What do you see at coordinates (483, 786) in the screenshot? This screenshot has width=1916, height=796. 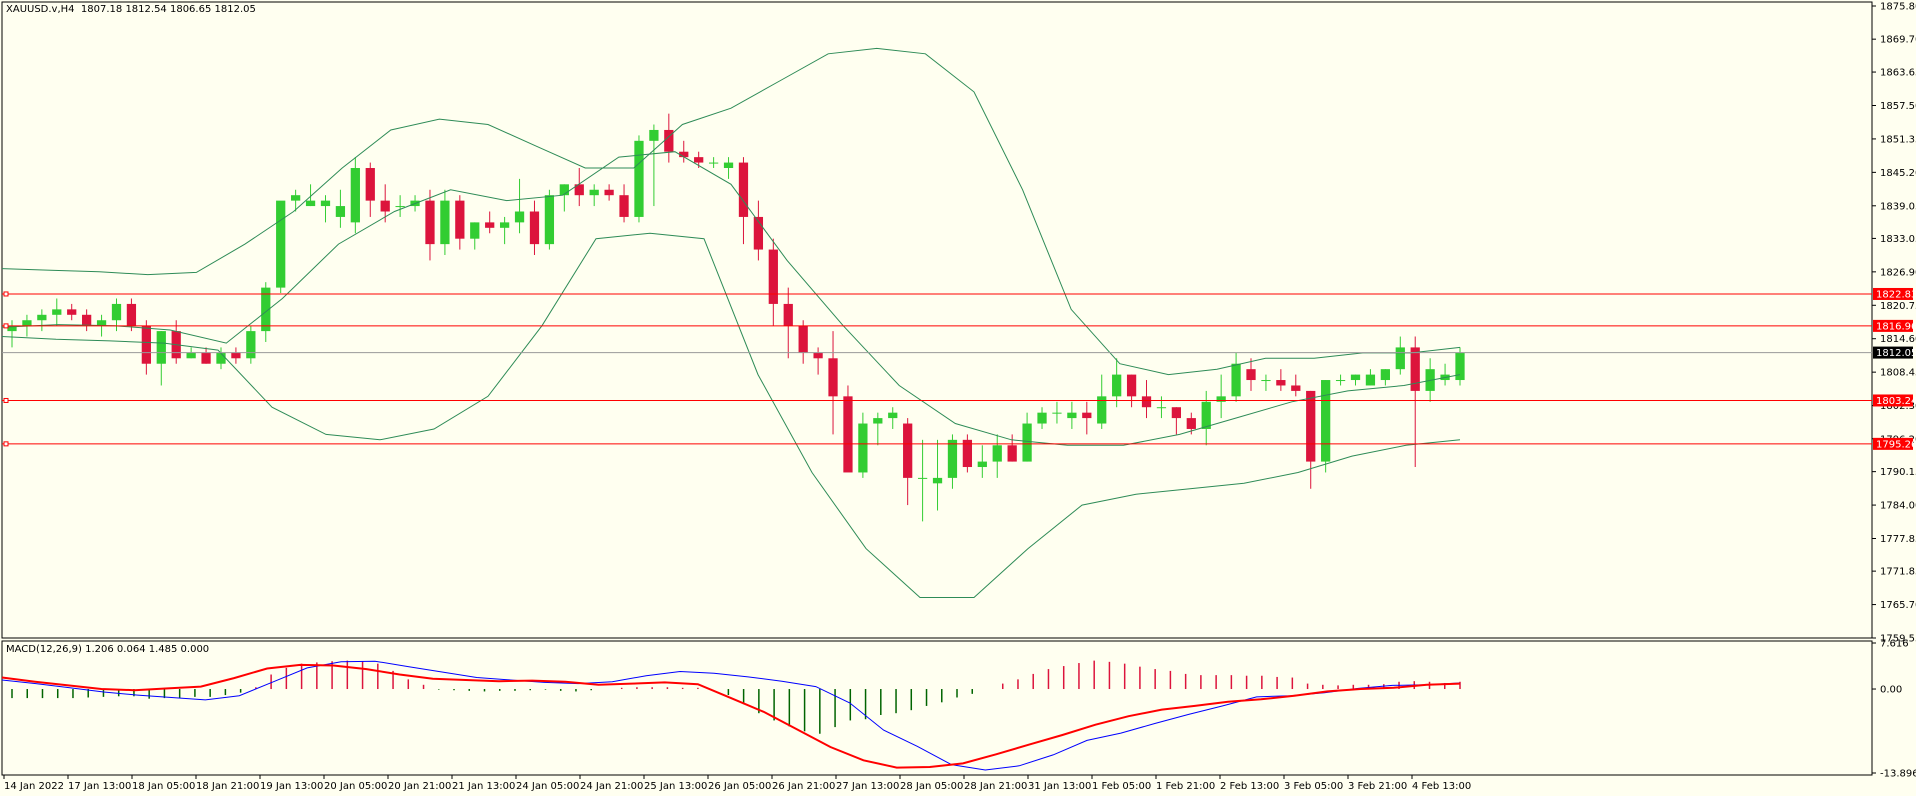 I see `time-label: 21 Jan 13:00` at bounding box center [483, 786].